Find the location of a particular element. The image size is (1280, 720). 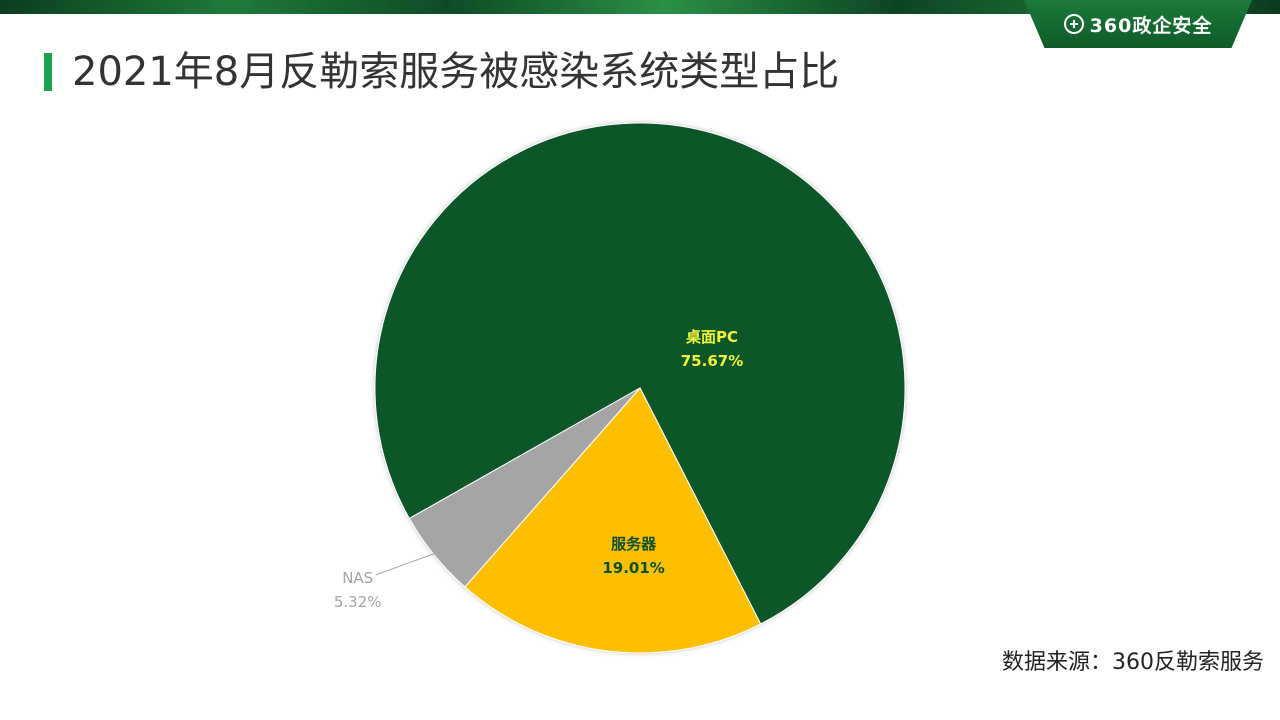

data-source-note: 数据来源：360反勒索服务 is located at coordinates (1133, 662).